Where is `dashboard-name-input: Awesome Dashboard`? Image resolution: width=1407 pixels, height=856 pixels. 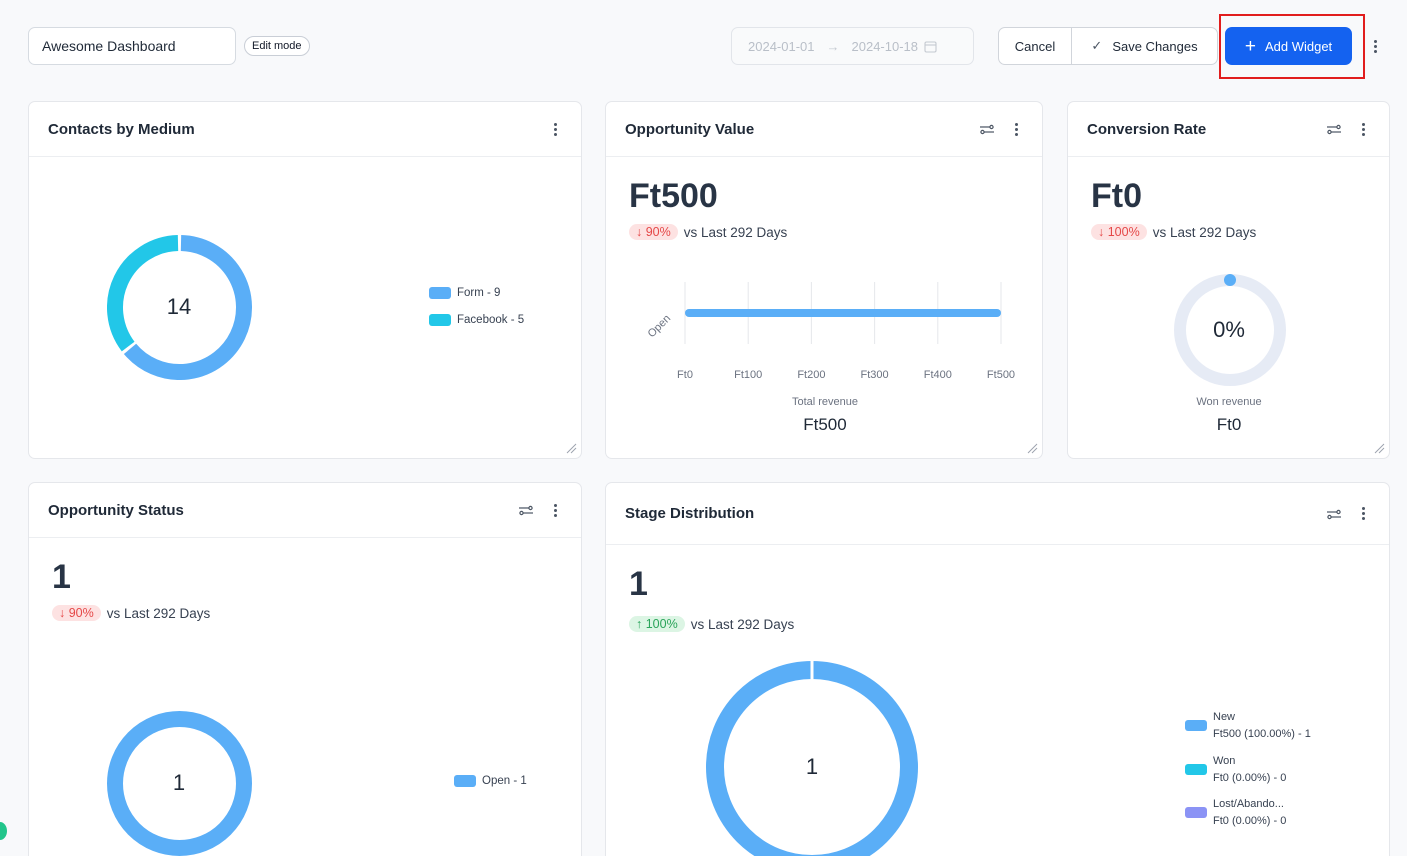 dashboard-name-input: Awesome Dashboard is located at coordinates (132, 46).